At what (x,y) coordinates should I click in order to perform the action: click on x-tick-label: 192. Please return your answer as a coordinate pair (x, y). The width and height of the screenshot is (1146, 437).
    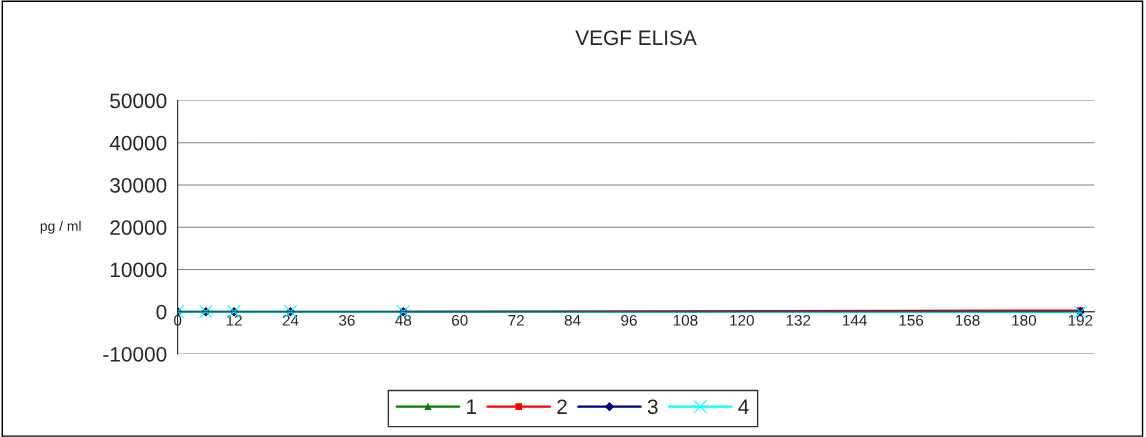
    Looking at the image, I should click on (1080, 320).